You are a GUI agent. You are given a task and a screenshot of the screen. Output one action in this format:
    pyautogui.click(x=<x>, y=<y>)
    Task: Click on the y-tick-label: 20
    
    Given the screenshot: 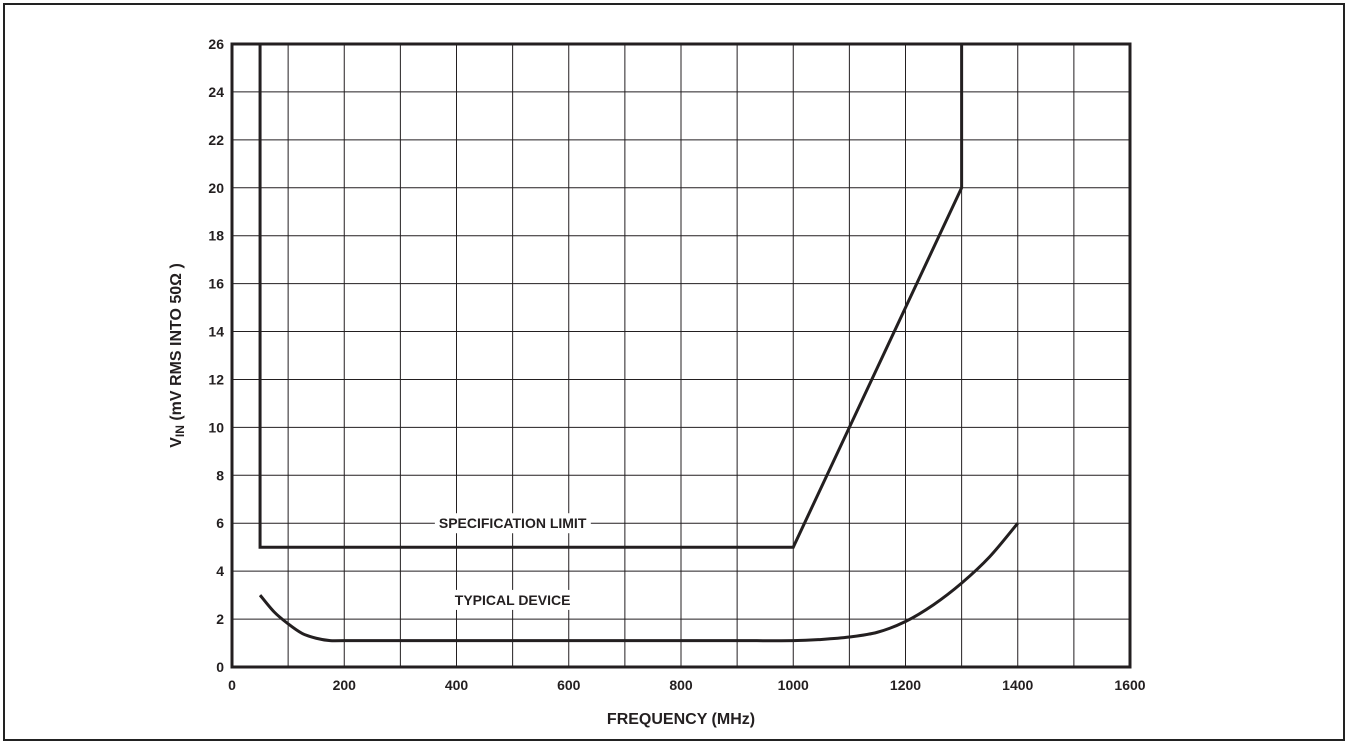 What is the action you would take?
    pyautogui.click(x=216, y=188)
    